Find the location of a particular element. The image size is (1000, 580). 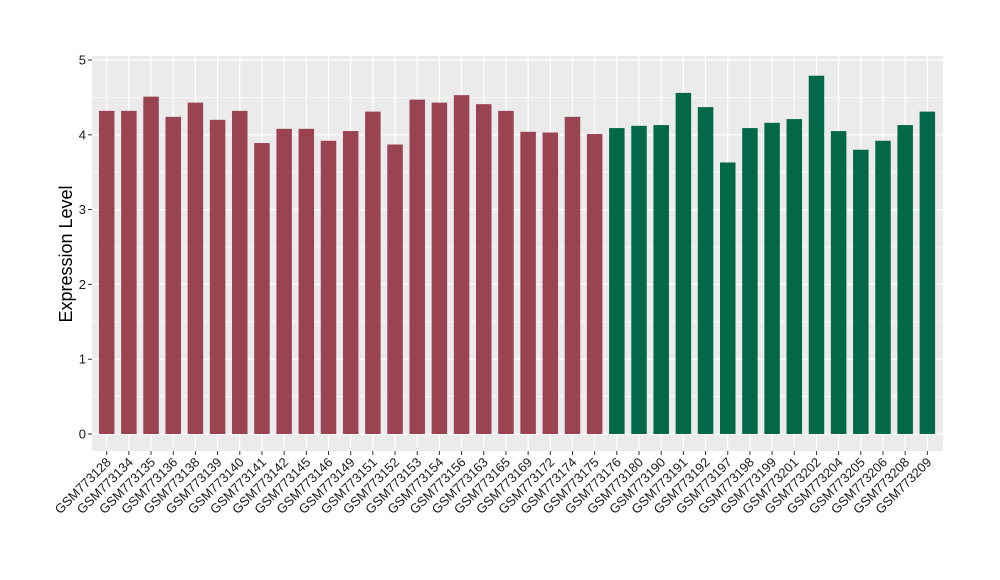

y-tick-label: 0 is located at coordinates (82, 434).